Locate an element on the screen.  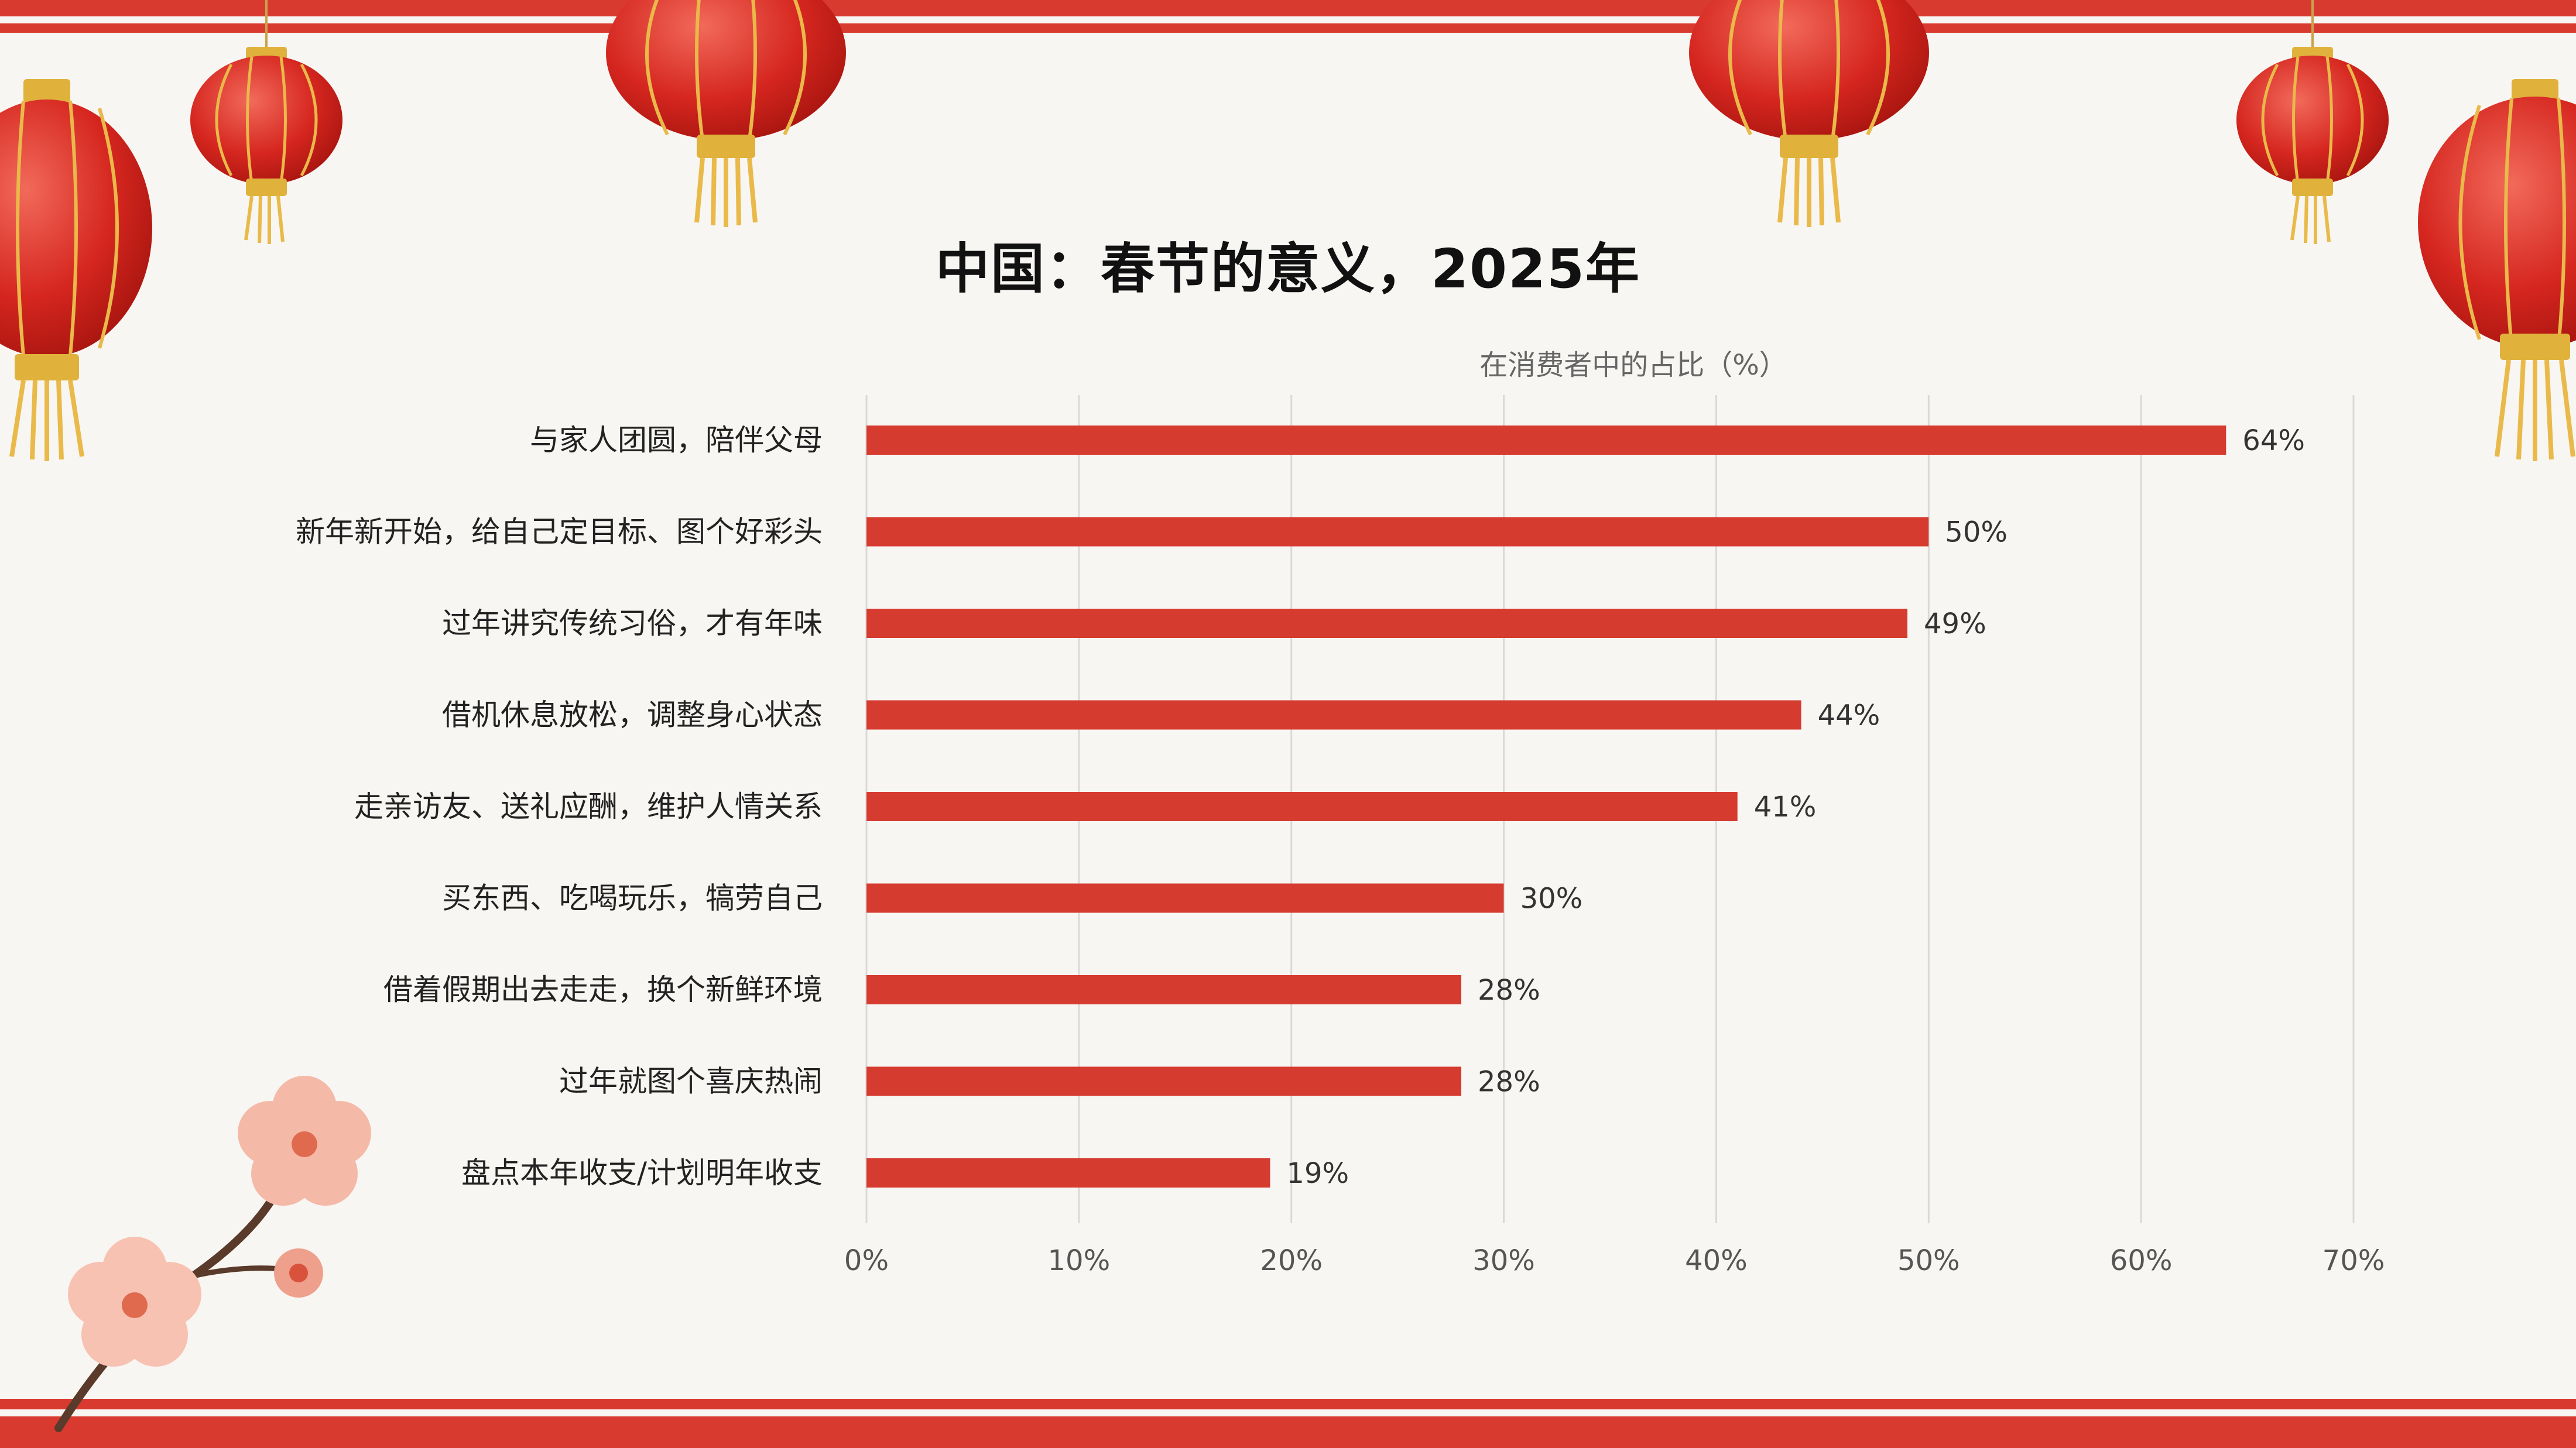
value-label: 30% is located at coordinates (1551, 899).